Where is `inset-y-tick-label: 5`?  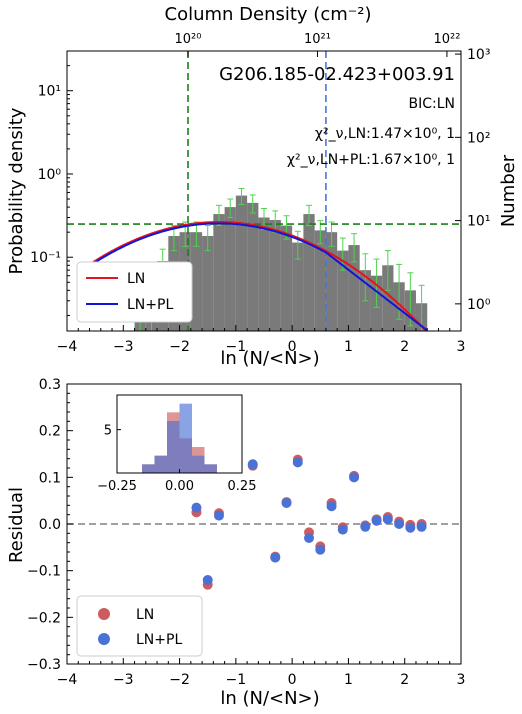
inset-y-tick-label: 5 is located at coordinates (108, 431).